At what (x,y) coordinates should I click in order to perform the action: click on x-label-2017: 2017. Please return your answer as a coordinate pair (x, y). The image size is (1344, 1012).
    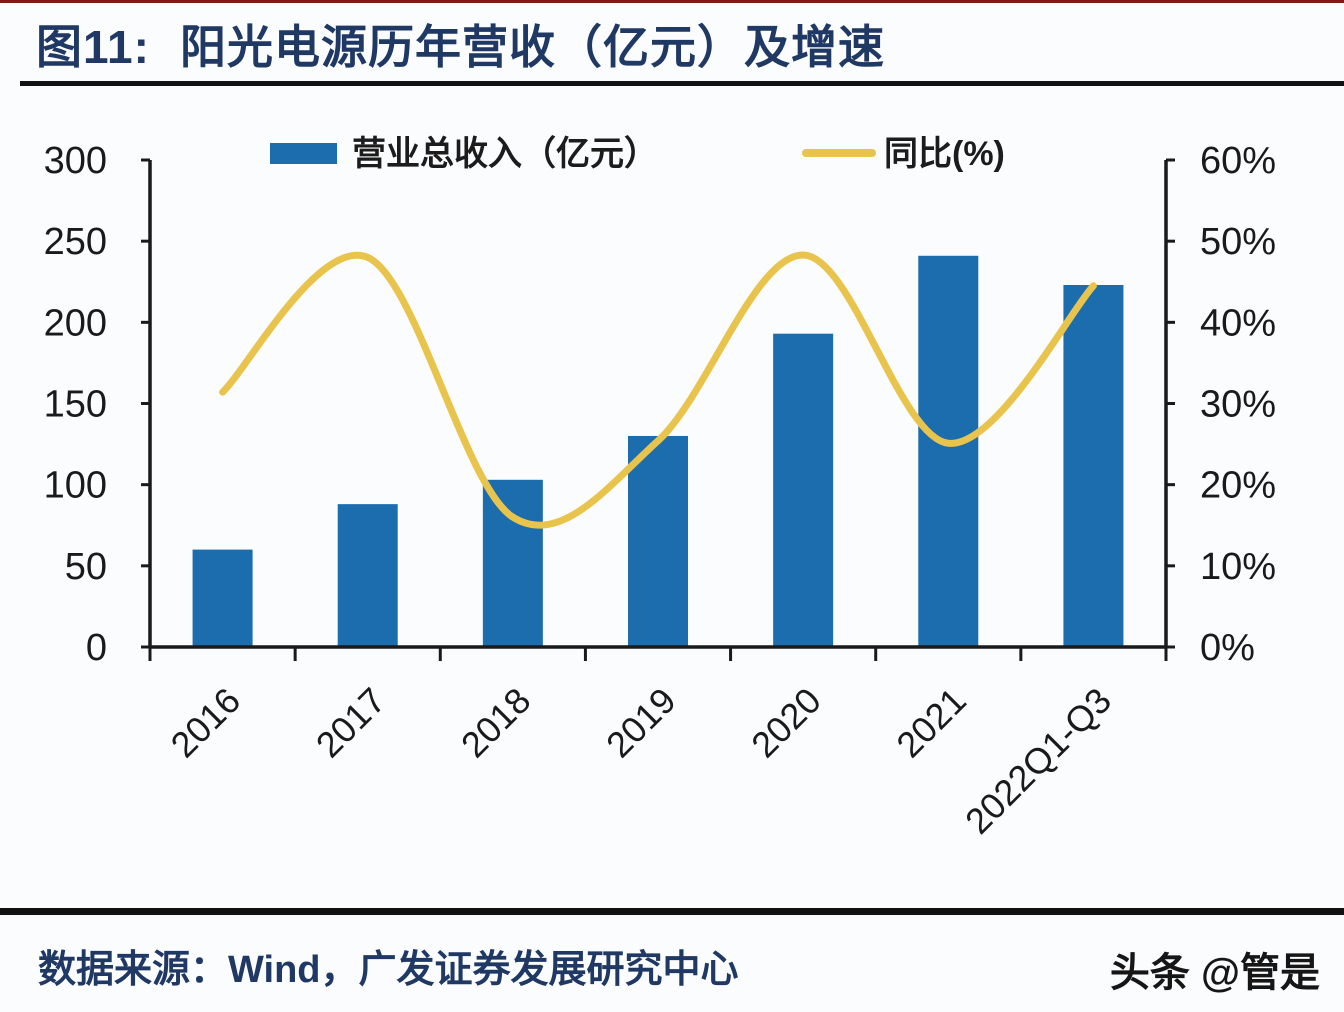
    Looking at the image, I should click on (351, 723).